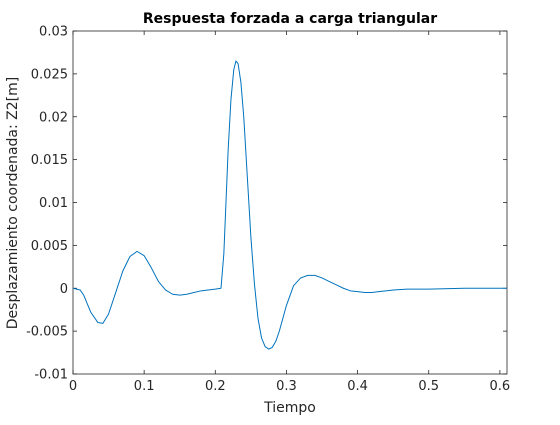 The width and height of the screenshot is (560, 425). I want to click on y-tick-label: 0, so click(64, 289).